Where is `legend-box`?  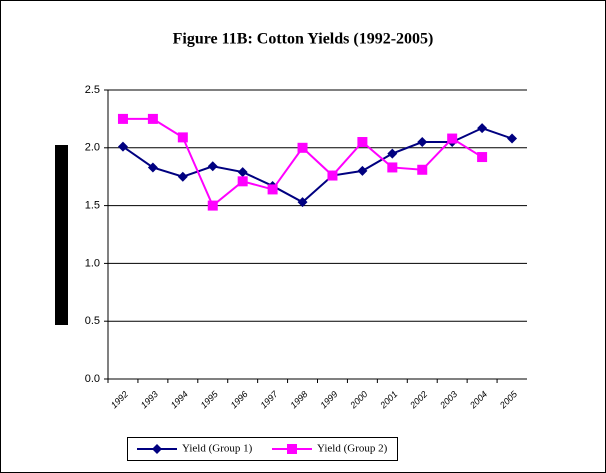 legend-box is located at coordinates (262, 449).